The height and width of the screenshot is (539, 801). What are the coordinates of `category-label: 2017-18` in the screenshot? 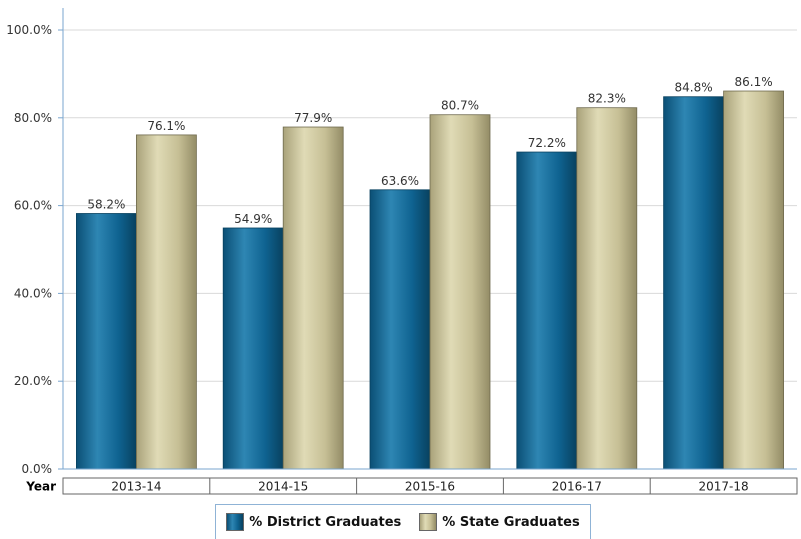 It's located at (724, 487).